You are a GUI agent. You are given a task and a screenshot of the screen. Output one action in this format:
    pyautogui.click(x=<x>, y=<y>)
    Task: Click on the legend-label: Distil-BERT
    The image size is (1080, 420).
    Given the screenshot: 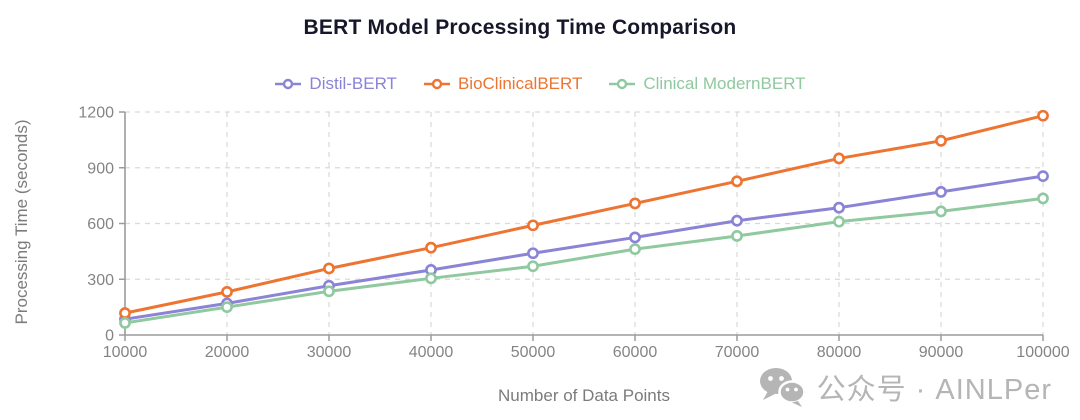 What is the action you would take?
    pyautogui.click(x=353, y=83)
    